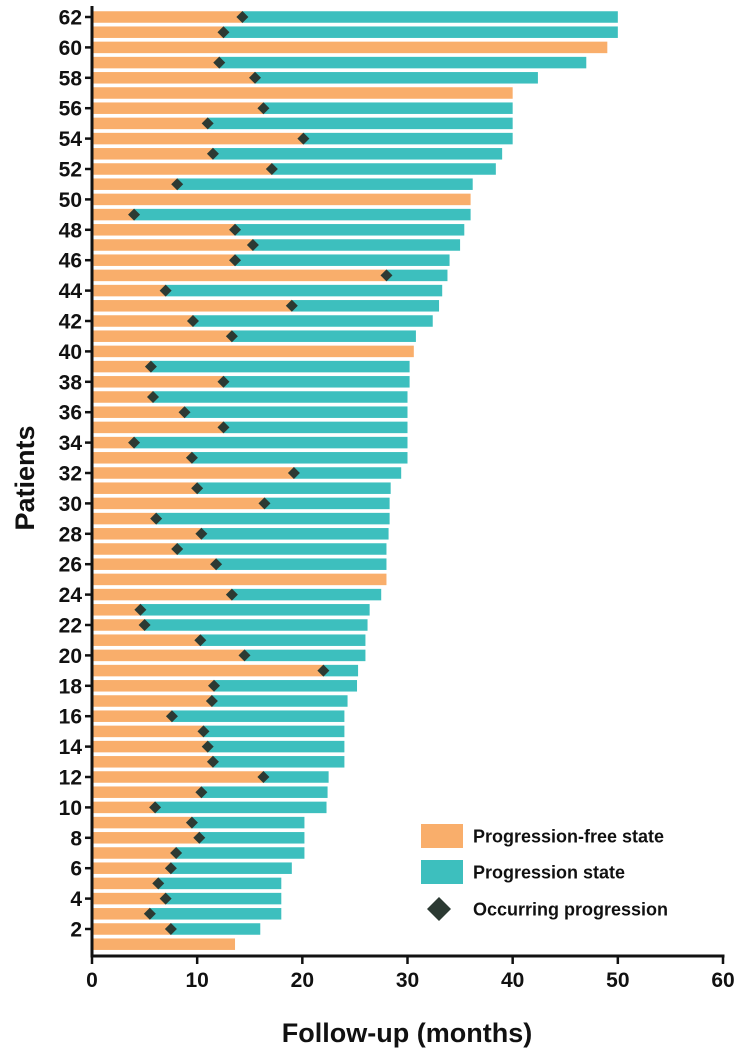 The height and width of the screenshot is (1059, 744). What do you see at coordinates (512, 980) in the screenshot?
I see `x-tick-label-40: 40` at bounding box center [512, 980].